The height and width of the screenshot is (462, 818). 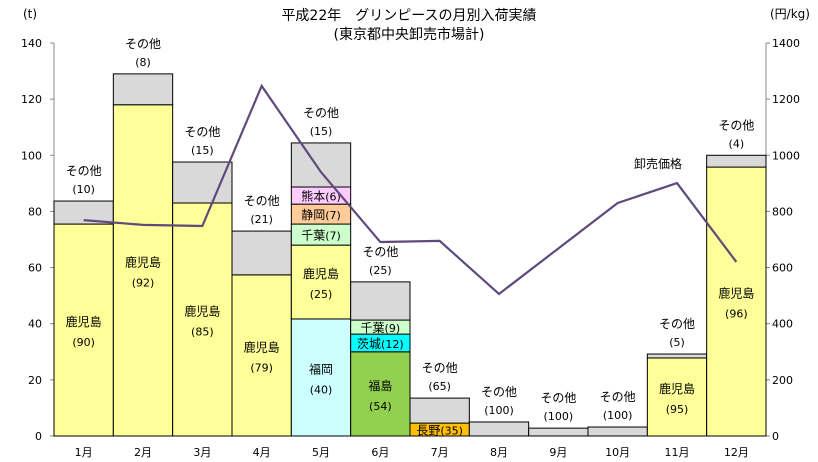 What do you see at coordinates (143, 282) in the screenshot?
I see `data-label-pct: (92)` at bounding box center [143, 282].